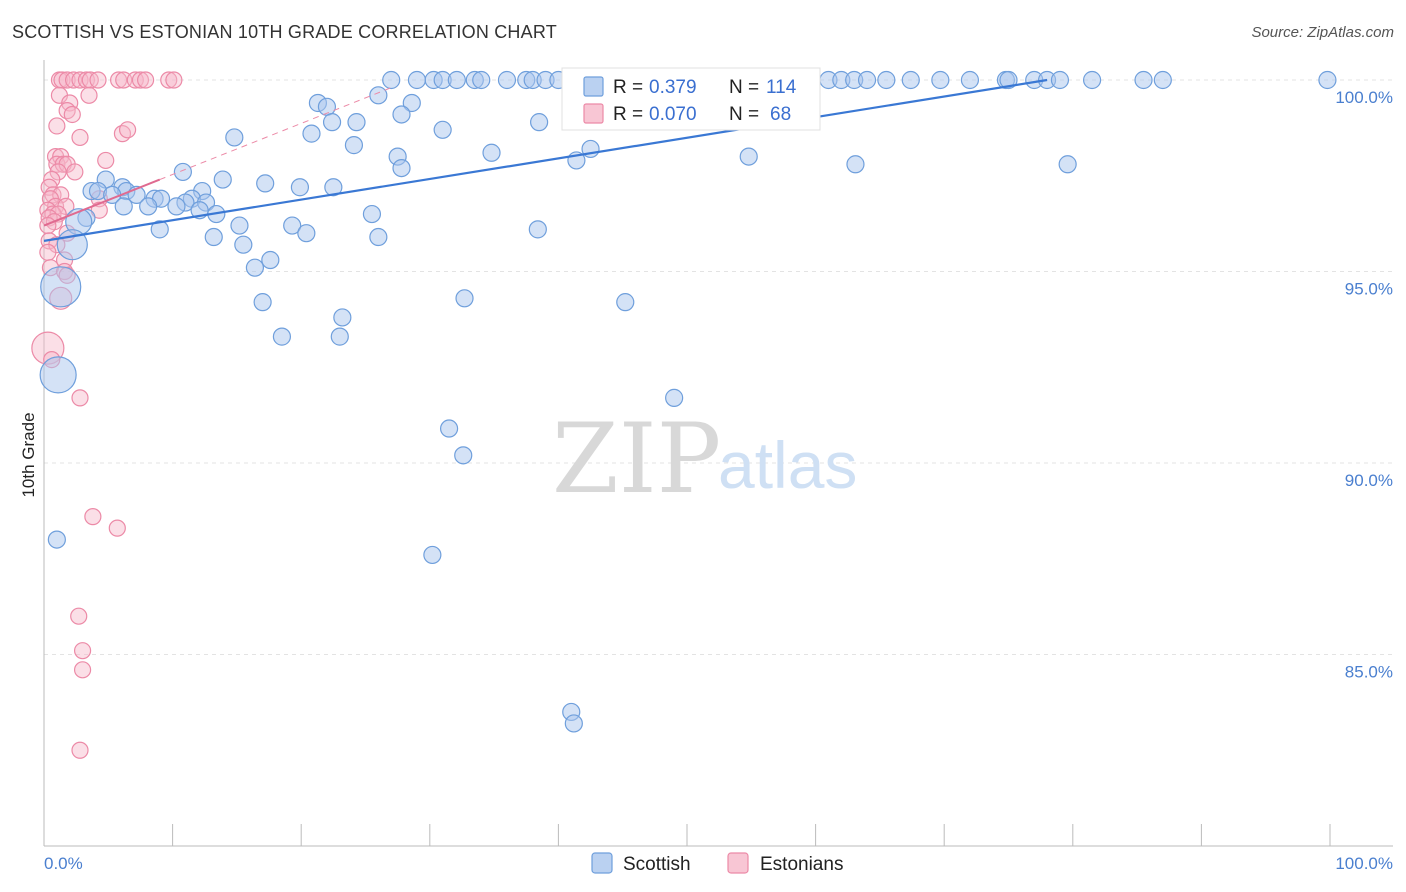  Describe the element at coordinates (28, 454) in the screenshot. I see `y-axis-label: 10th Grade` at that location.